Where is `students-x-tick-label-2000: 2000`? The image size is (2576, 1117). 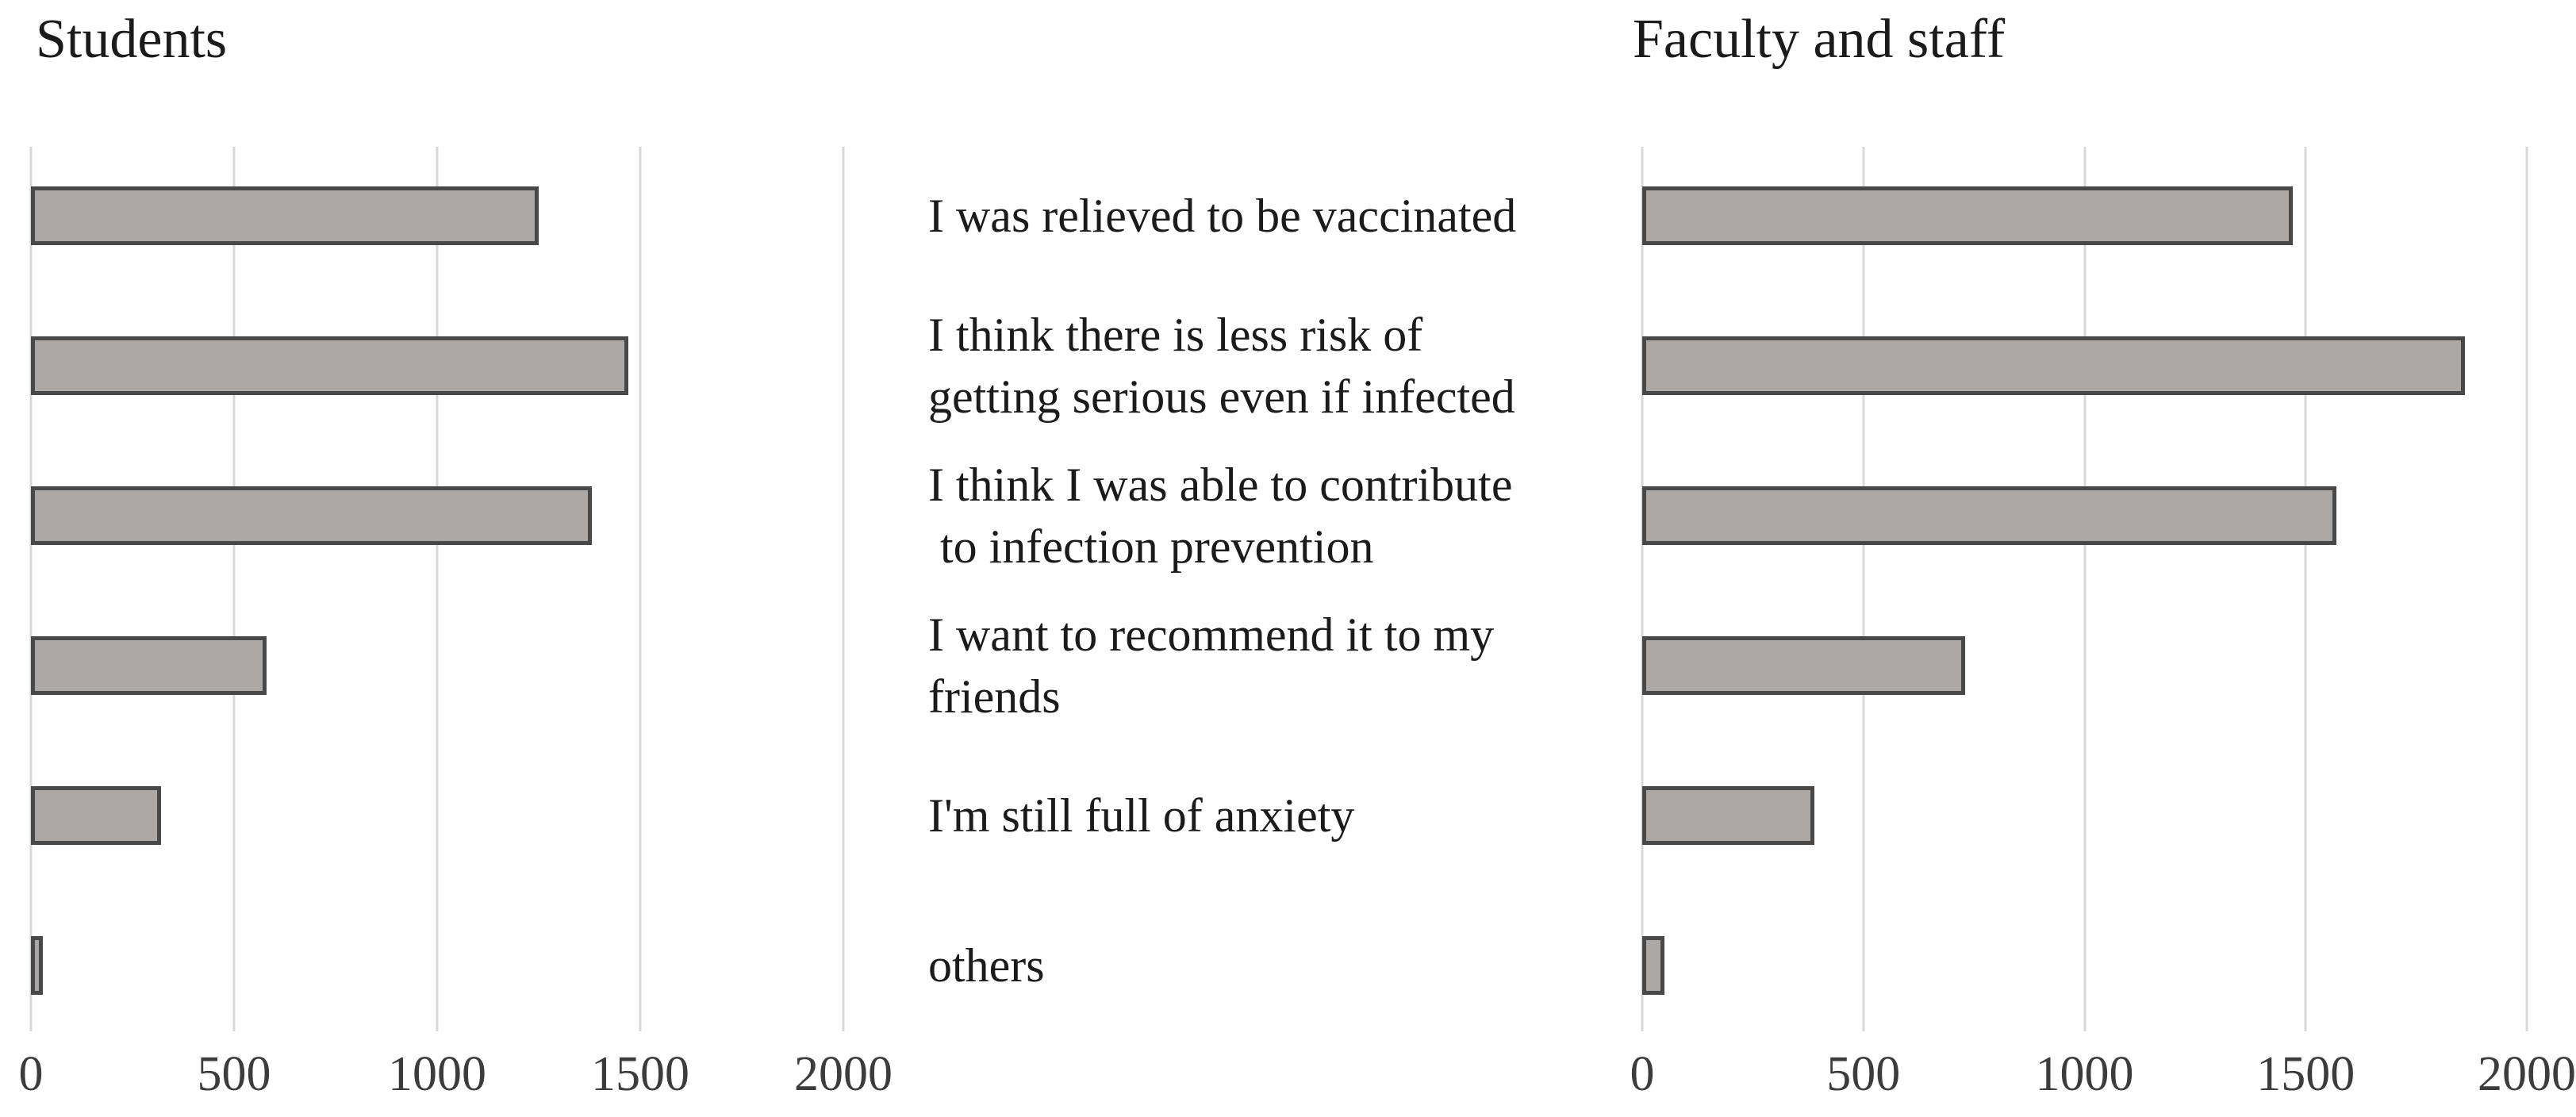 students-x-tick-label-2000: 2000 is located at coordinates (843, 1074).